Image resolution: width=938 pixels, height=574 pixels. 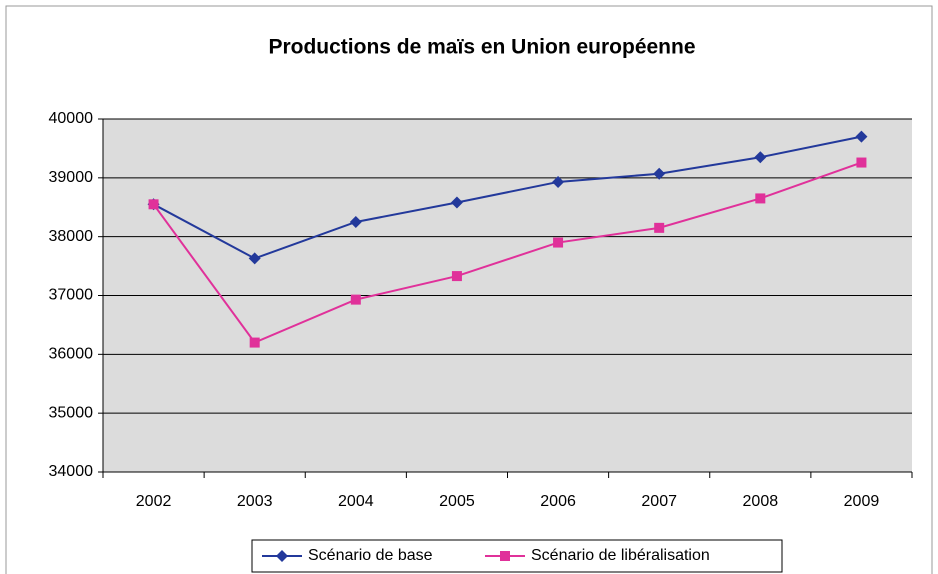 What do you see at coordinates (71, 177) in the screenshot?
I see `y-tick-label: 39000` at bounding box center [71, 177].